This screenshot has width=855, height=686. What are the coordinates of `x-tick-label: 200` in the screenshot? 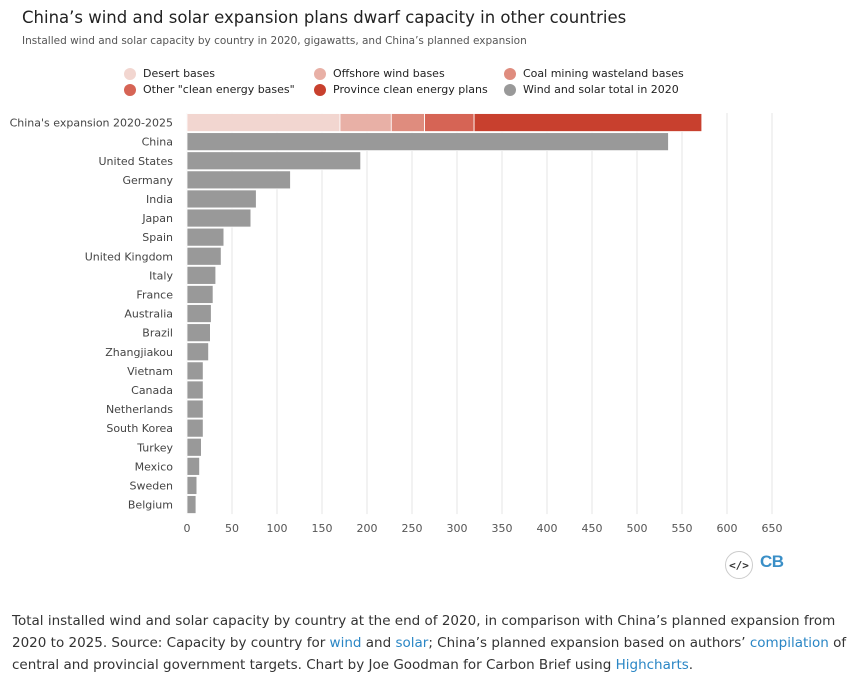 It's located at (367, 528).